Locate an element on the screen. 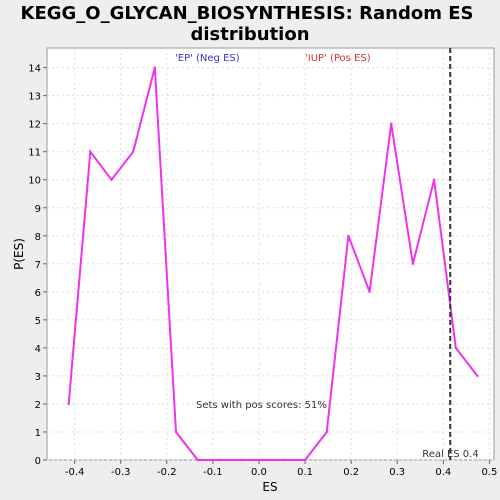  y-tick-label: 10 is located at coordinates (34, 181).